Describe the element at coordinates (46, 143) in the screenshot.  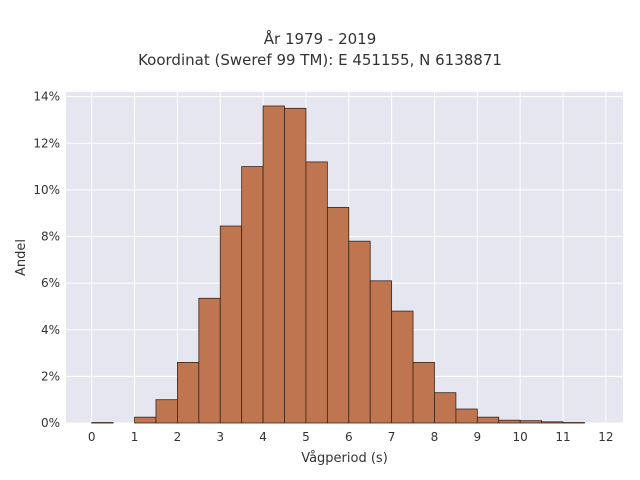
I see `y-tick-label: 12%` at that location.